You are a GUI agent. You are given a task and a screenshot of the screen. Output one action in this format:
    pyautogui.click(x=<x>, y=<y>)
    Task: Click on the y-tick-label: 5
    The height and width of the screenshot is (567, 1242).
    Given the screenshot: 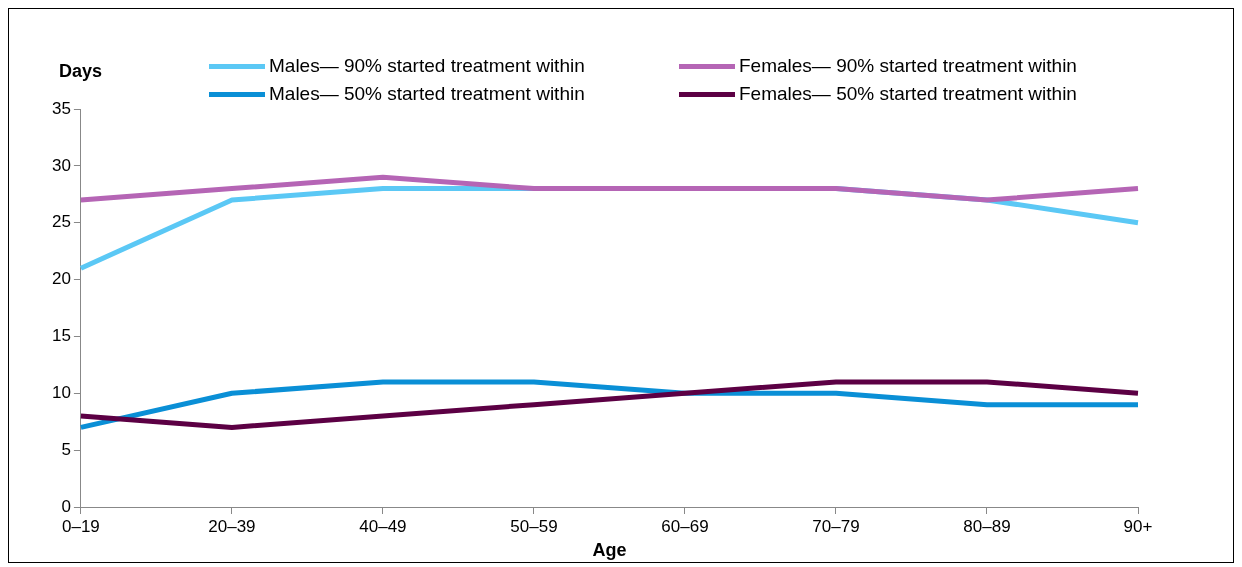 What is the action you would take?
    pyautogui.click(x=66, y=449)
    